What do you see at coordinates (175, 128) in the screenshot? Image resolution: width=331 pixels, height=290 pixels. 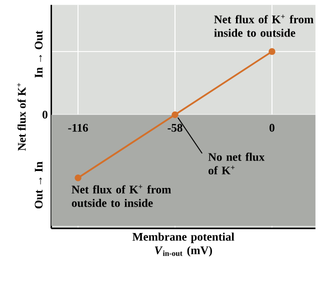 I see `x-tick-label: -58` at bounding box center [175, 128].